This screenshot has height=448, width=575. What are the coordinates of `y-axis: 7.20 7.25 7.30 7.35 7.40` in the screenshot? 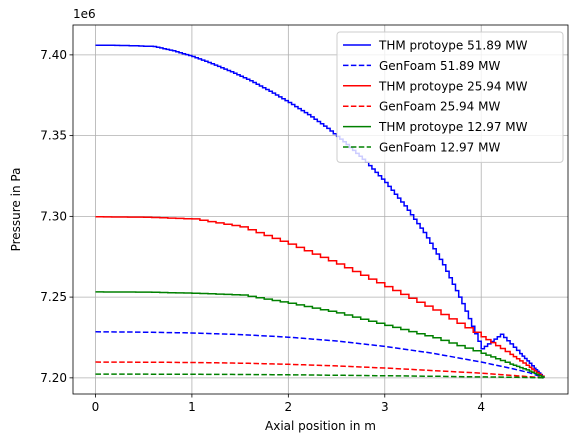 It's located at (56, 216).